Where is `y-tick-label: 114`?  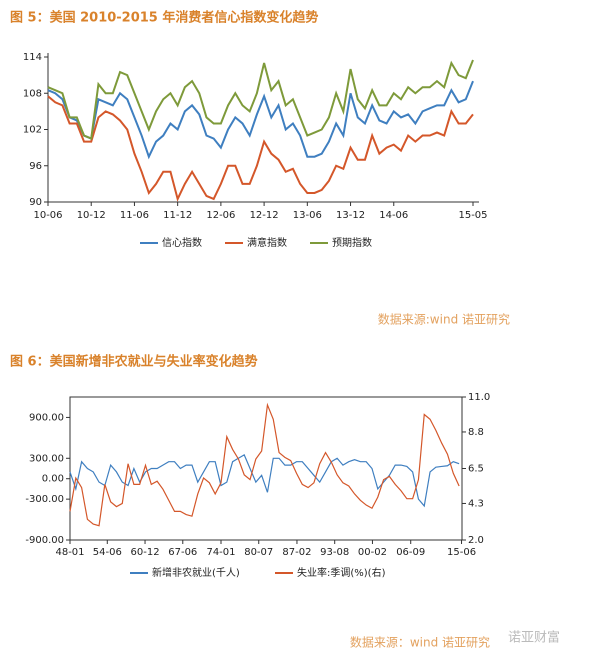 y-tick-label: 114 is located at coordinates (32, 57).